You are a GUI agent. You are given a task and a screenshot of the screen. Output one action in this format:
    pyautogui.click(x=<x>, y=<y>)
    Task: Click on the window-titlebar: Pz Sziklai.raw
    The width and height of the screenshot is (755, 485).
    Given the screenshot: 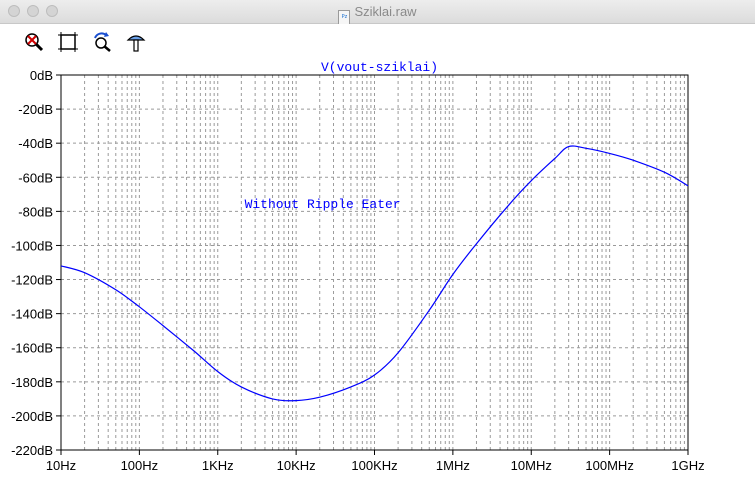 What is the action you would take?
    pyautogui.click(x=377, y=12)
    